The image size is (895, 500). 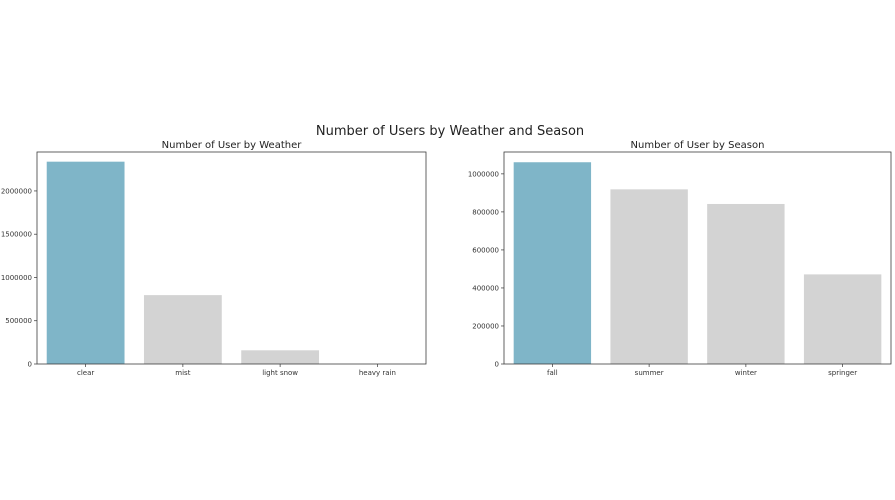 What do you see at coordinates (485, 288) in the screenshot?
I see `y-tick-label: 400000` at bounding box center [485, 288].